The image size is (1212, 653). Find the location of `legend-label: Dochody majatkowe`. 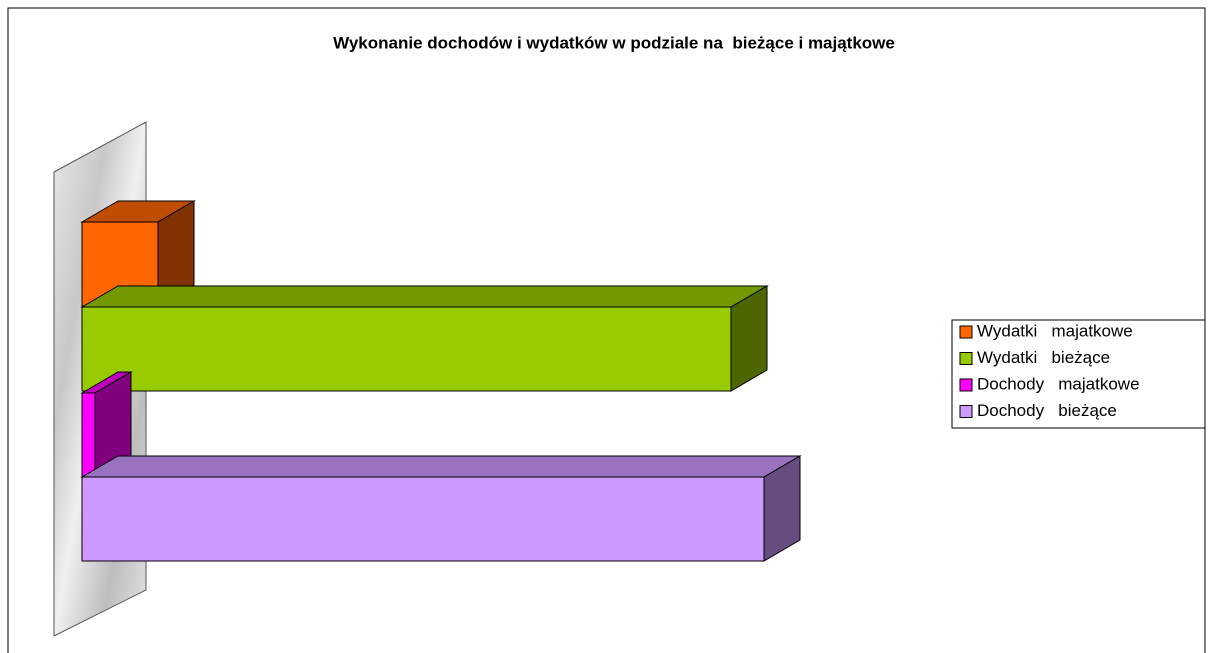

legend-label: Dochody majatkowe is located at coordinates (1058, 383).